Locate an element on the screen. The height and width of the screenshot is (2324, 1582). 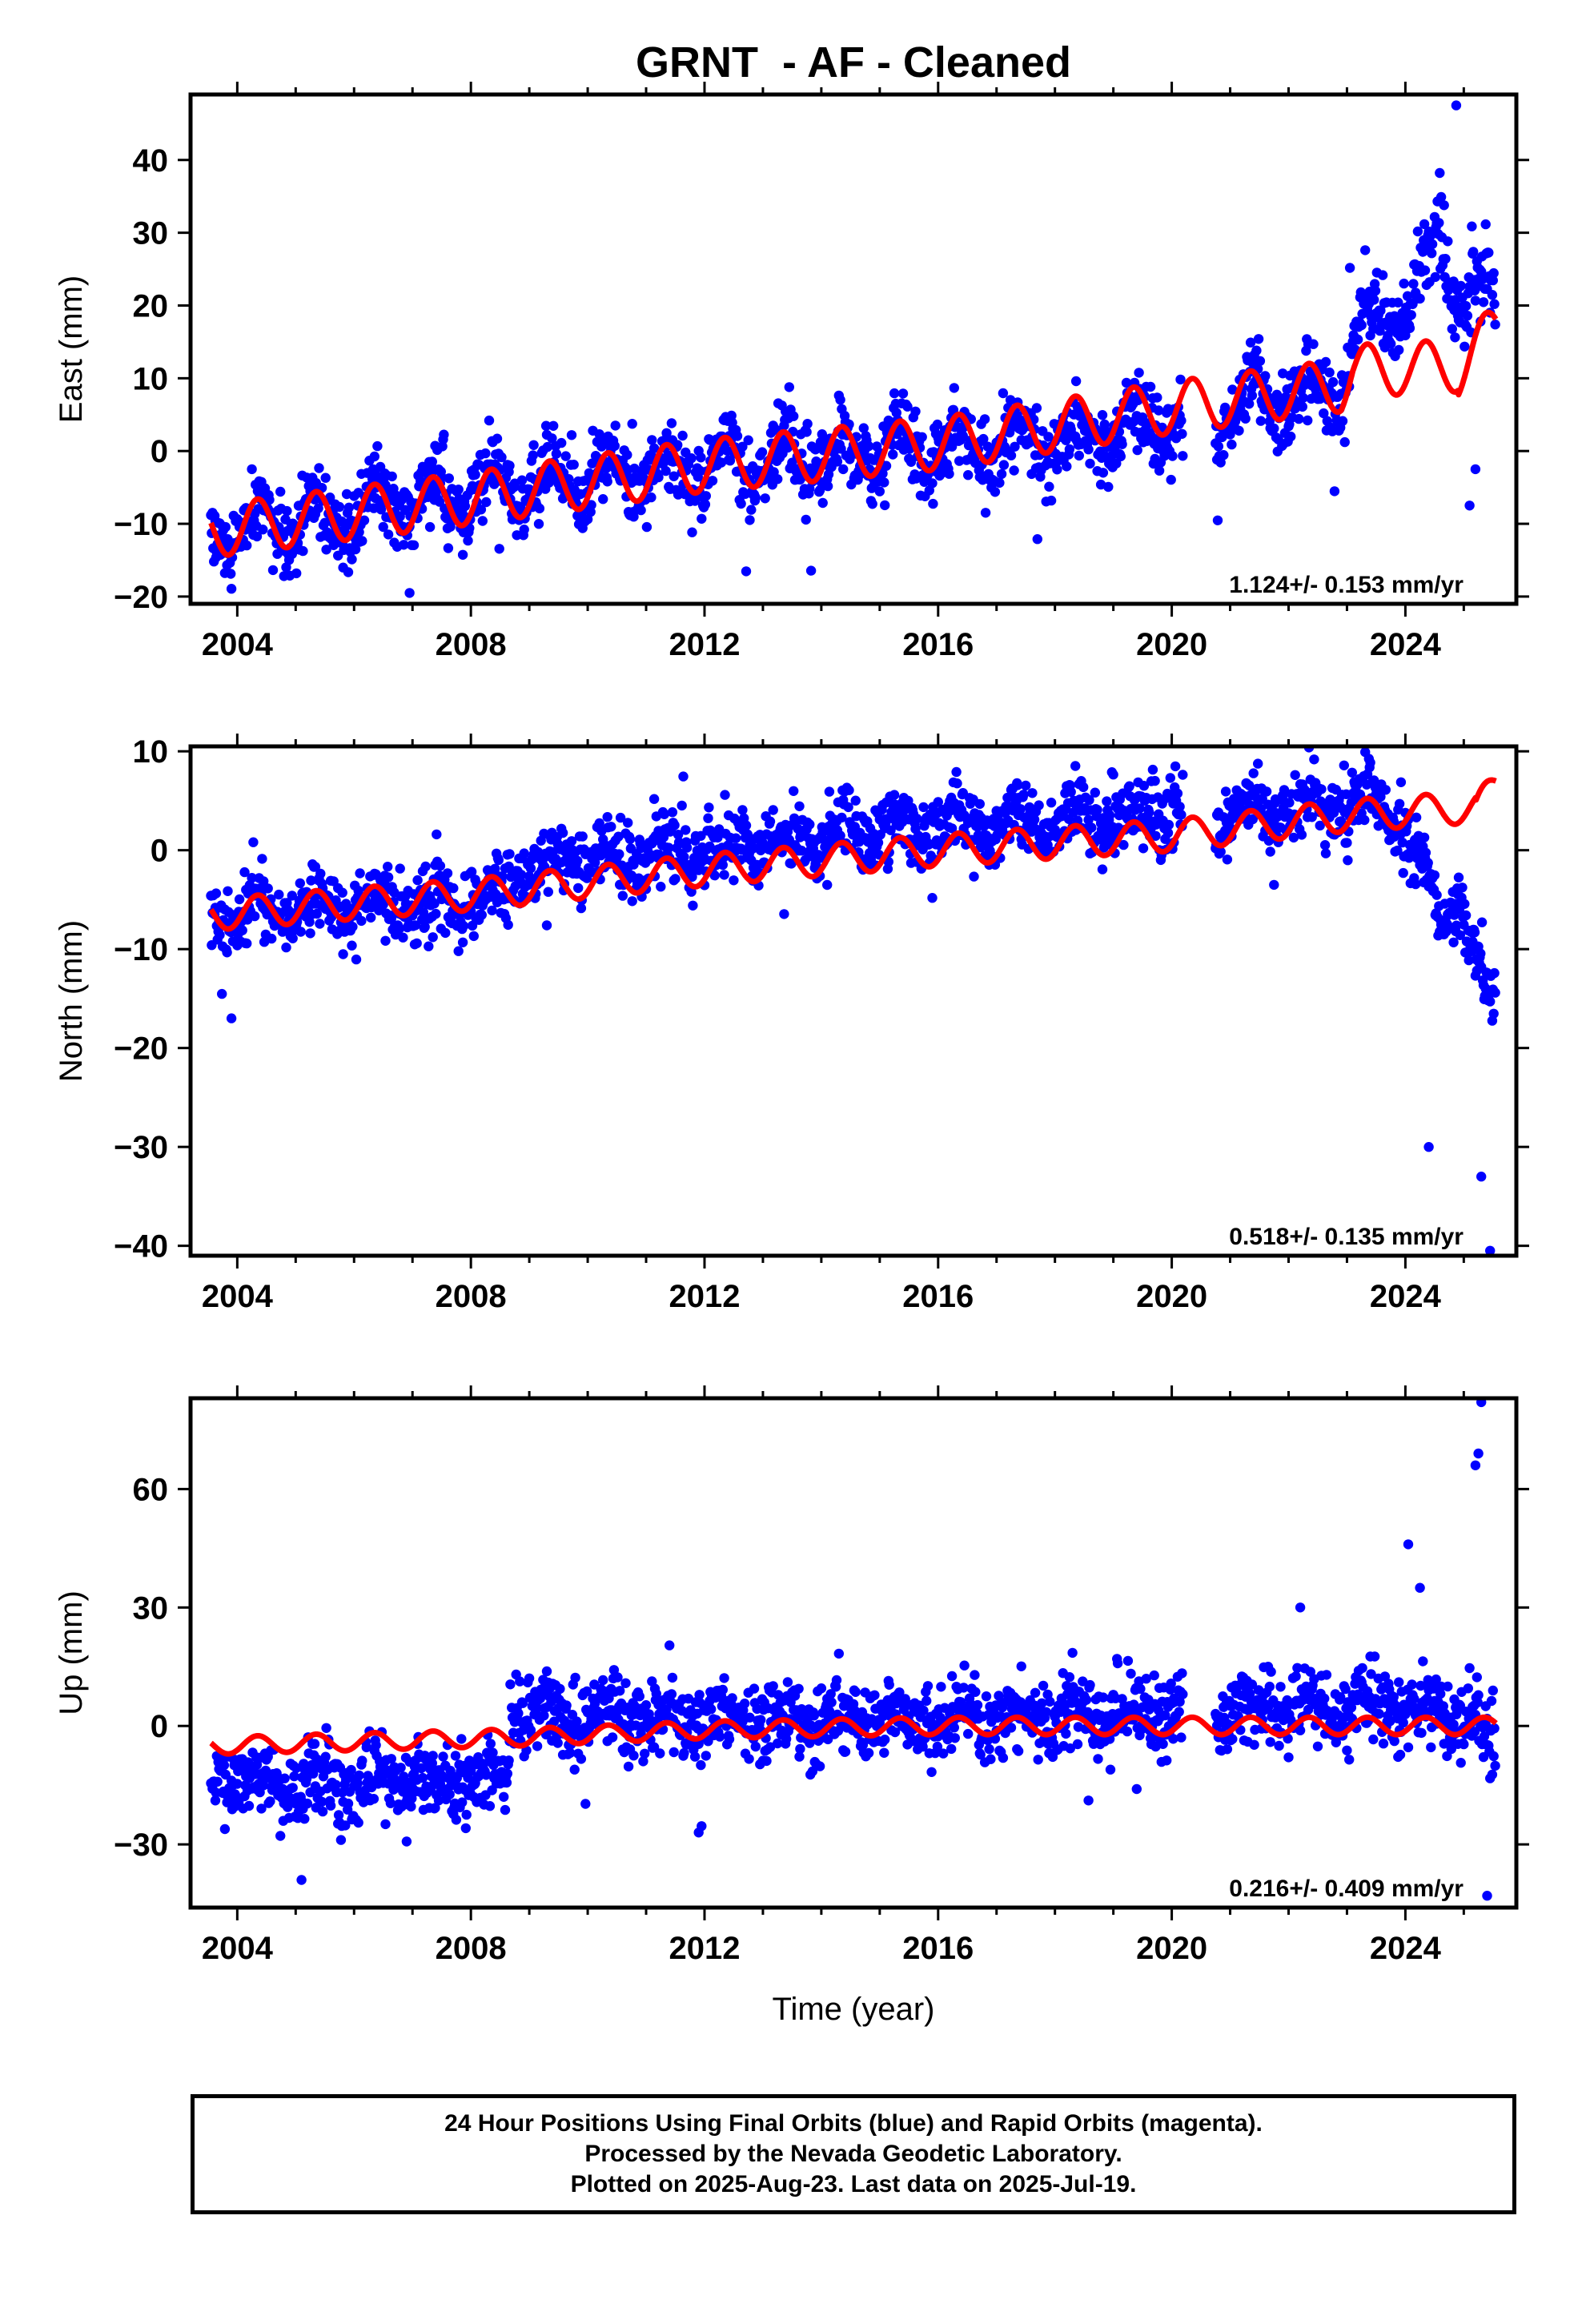
y-tick-label: −40 is located at coordinates (141, 1247).